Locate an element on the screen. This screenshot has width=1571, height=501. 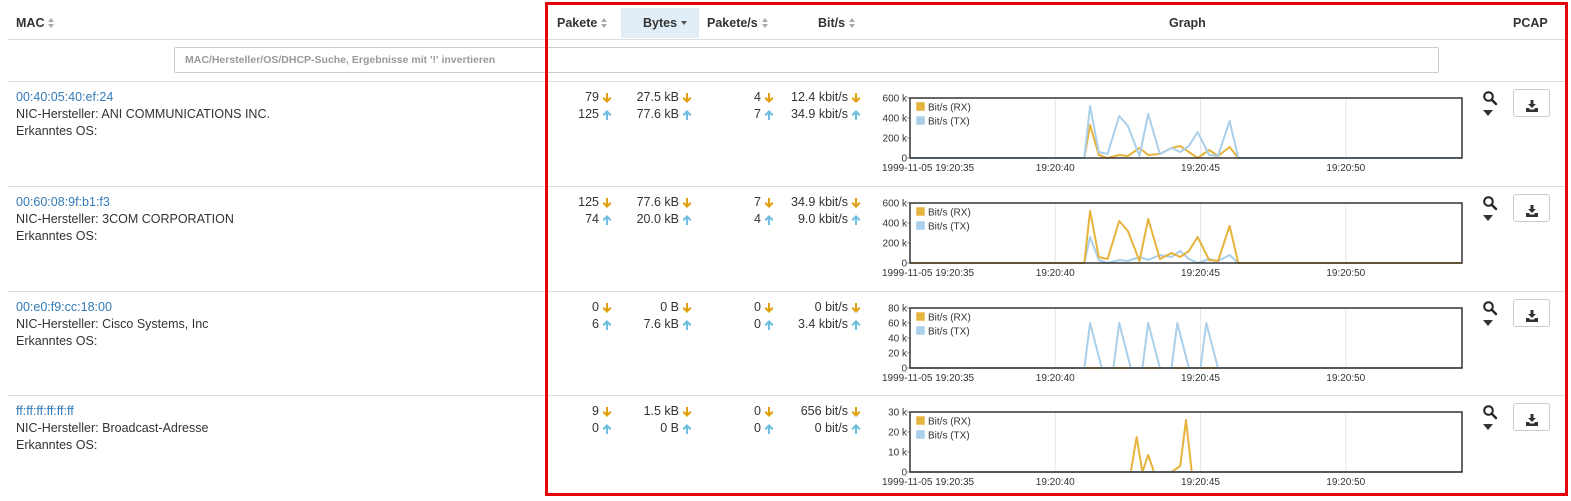
os-text: Erkanntes OS: is located at coordinates (57, 341).